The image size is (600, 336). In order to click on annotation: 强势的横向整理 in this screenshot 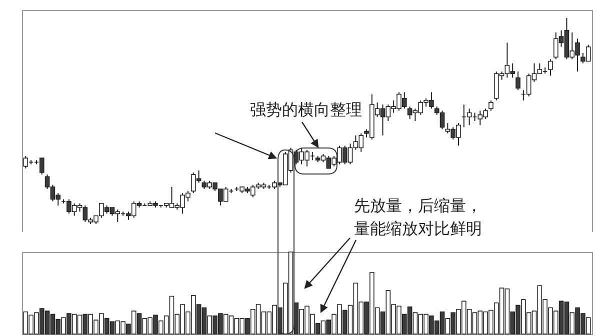, I will do `click(306, 110)`.